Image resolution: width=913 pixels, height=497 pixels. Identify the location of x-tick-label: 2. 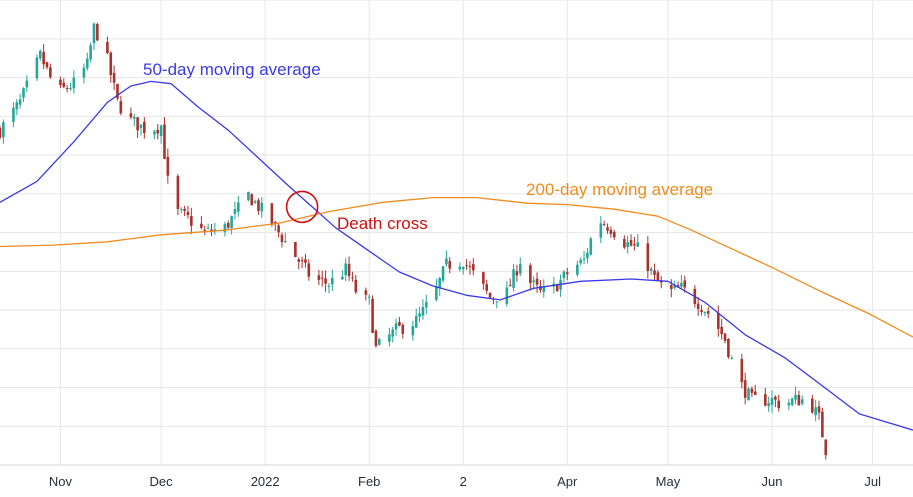
(463, 481).